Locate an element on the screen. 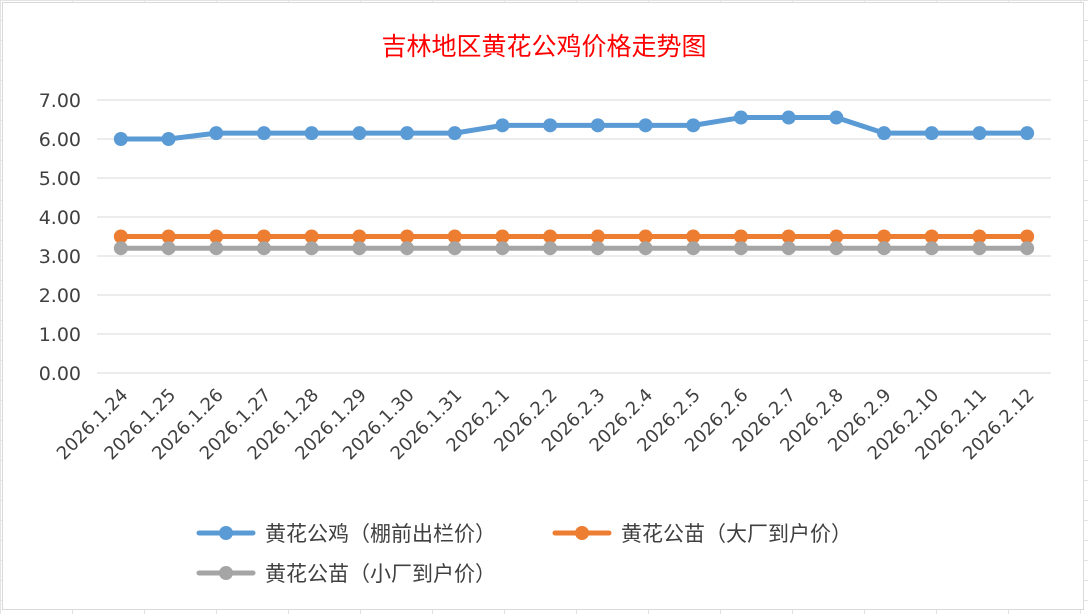  y-tick-label: 1.00 is located at coordinates (60, 335).